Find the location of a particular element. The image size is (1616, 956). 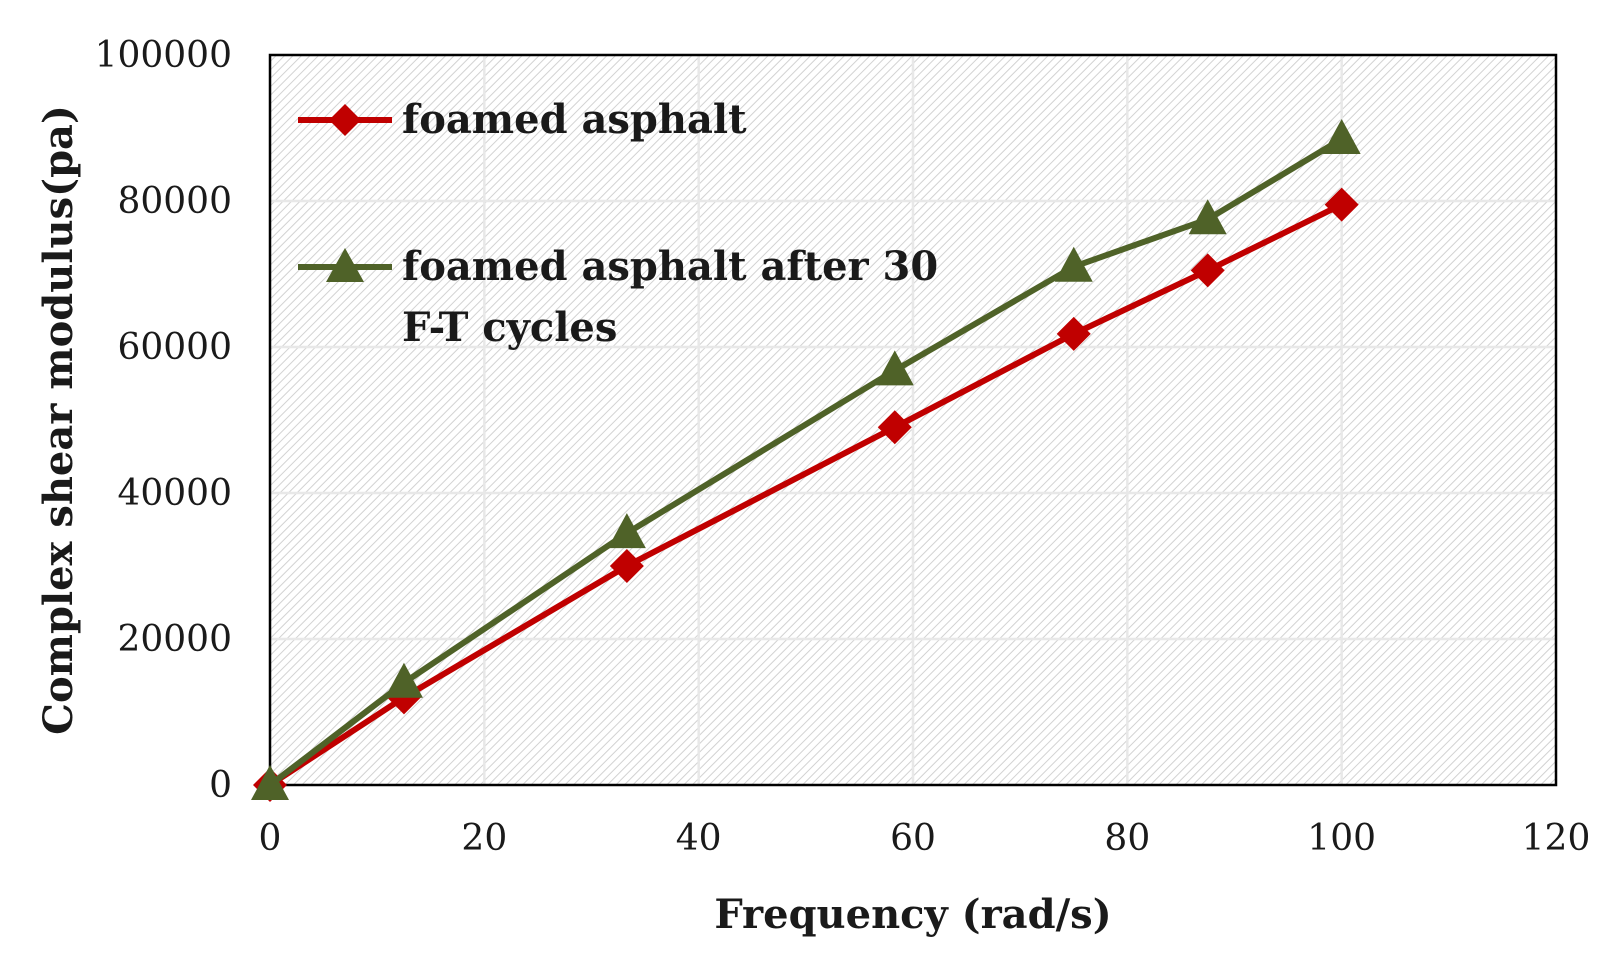

x-axis-title: Frequency (rad/s) is located at coordinates (912, 914).